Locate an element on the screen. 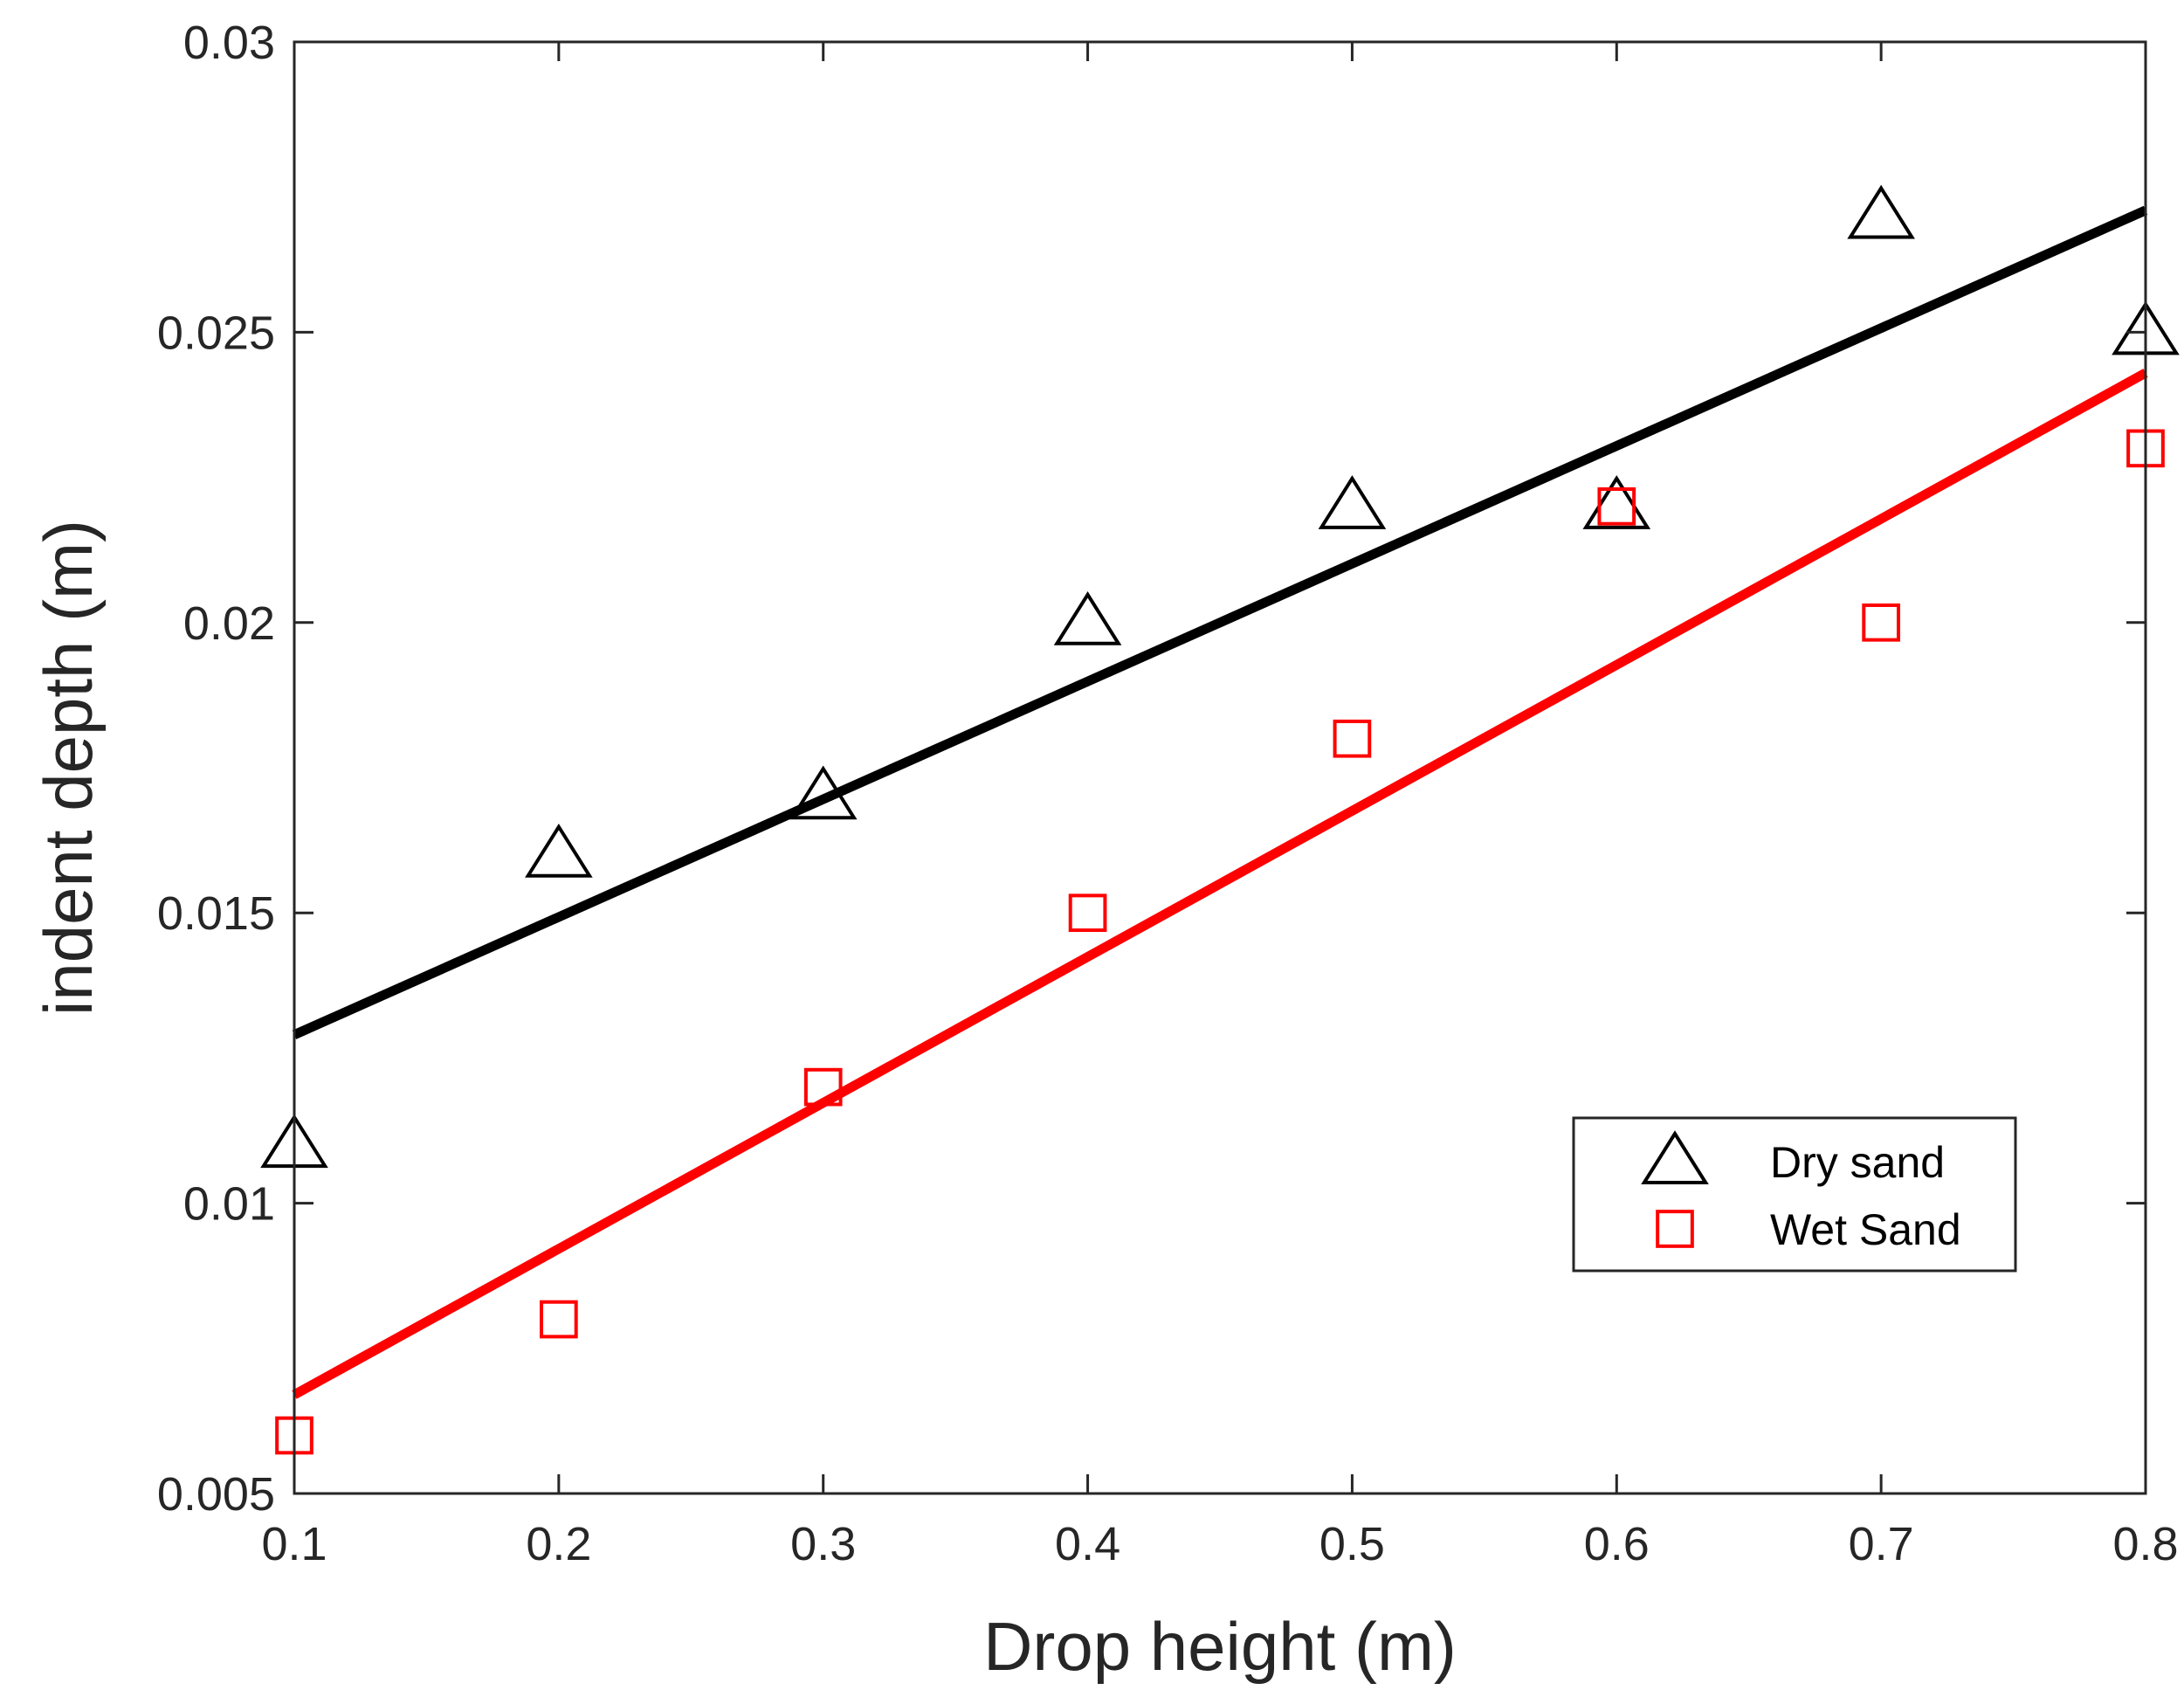  legend: Dry sand Wet Sand is located at coordinates (1794, 1194).